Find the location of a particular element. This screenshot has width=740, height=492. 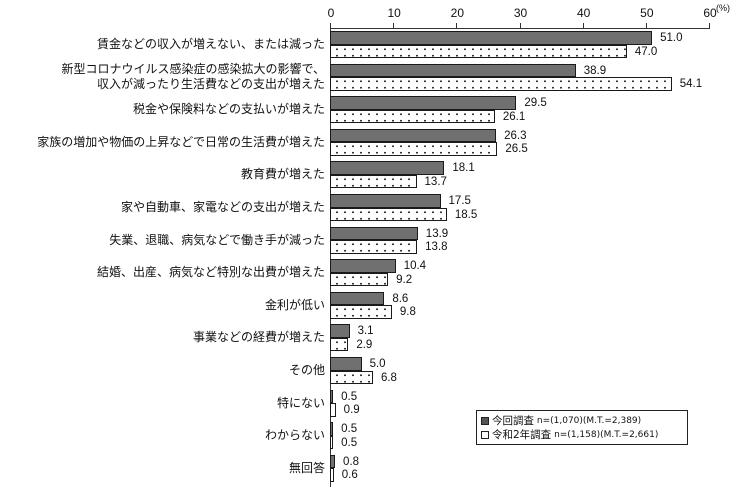

category-label-line: 金利が低い is located at coordinates (294, 304).